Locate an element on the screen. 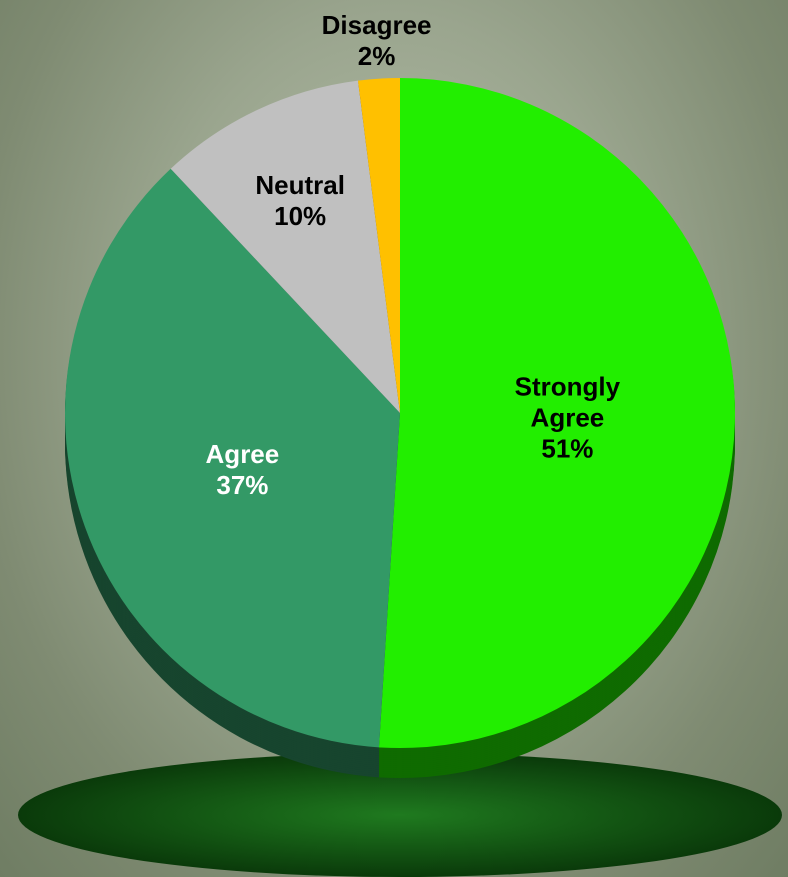 The height and width of the screenshot is (877, 788). data-label: Disagree 2% is located at coordinates (377, 41).